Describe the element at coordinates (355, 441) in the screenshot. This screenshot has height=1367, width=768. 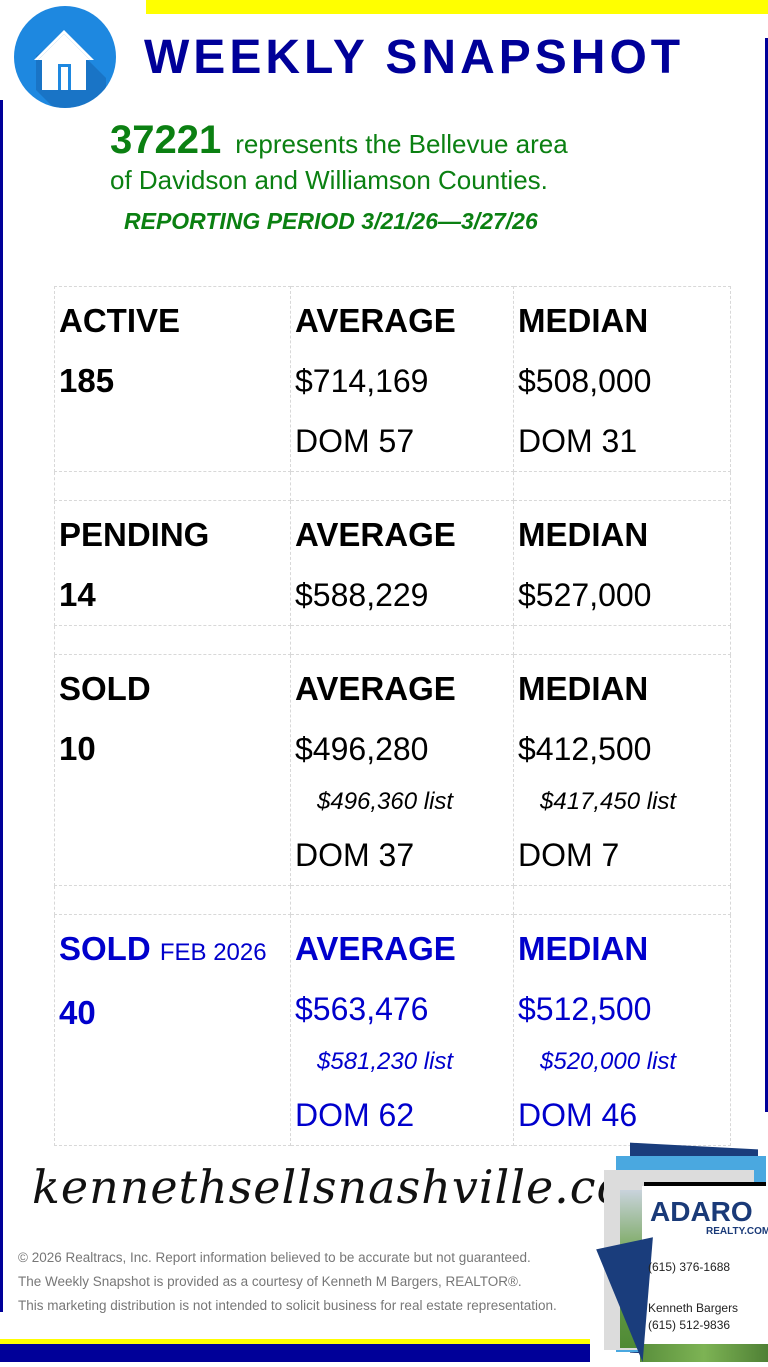
I see `active-average-dom: DOM 57` at that location.